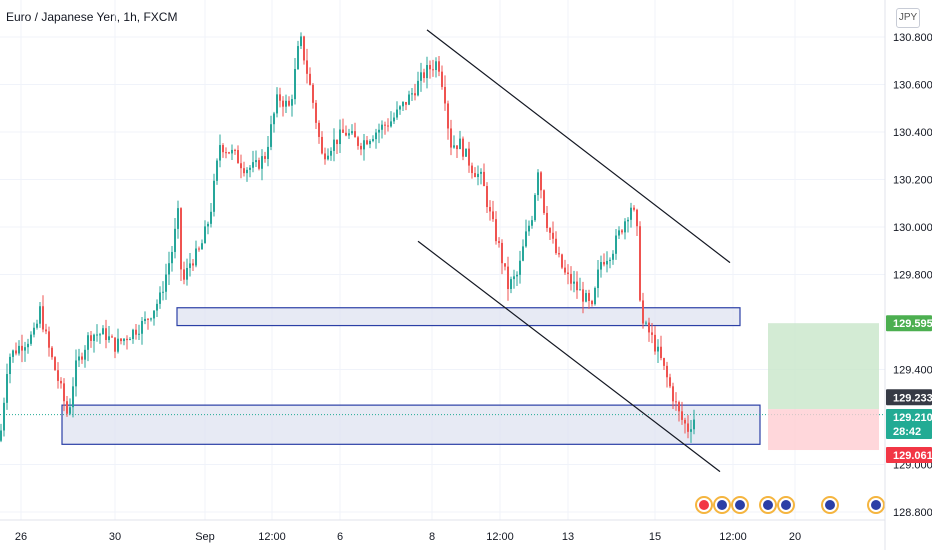 This screenshot has width=932, height=550. Describe the element at coordinates (912, 133) in the screenshot. I see `price-tick-label: 130.400` at that location.